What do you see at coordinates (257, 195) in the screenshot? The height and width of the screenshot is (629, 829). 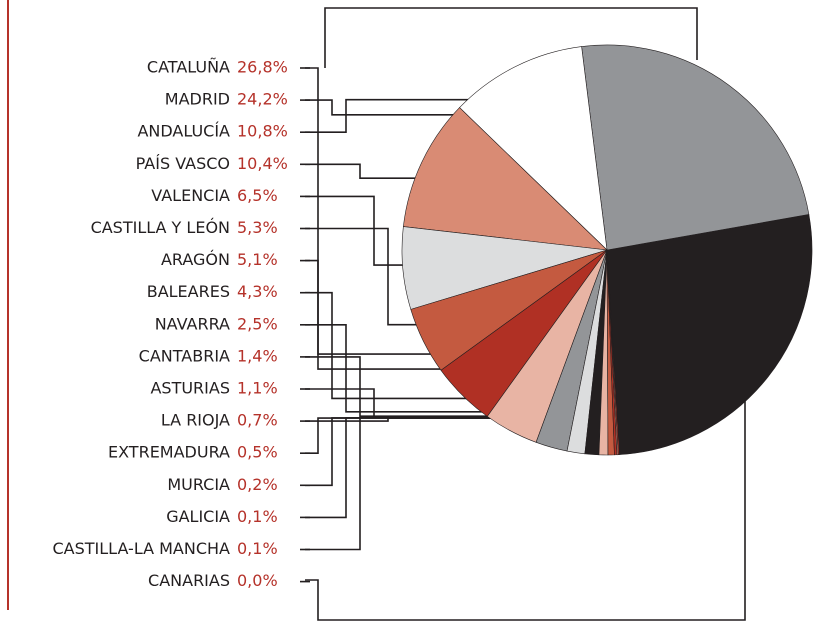 I see `value-label: 6,5%` at bounding box center [257, 195].